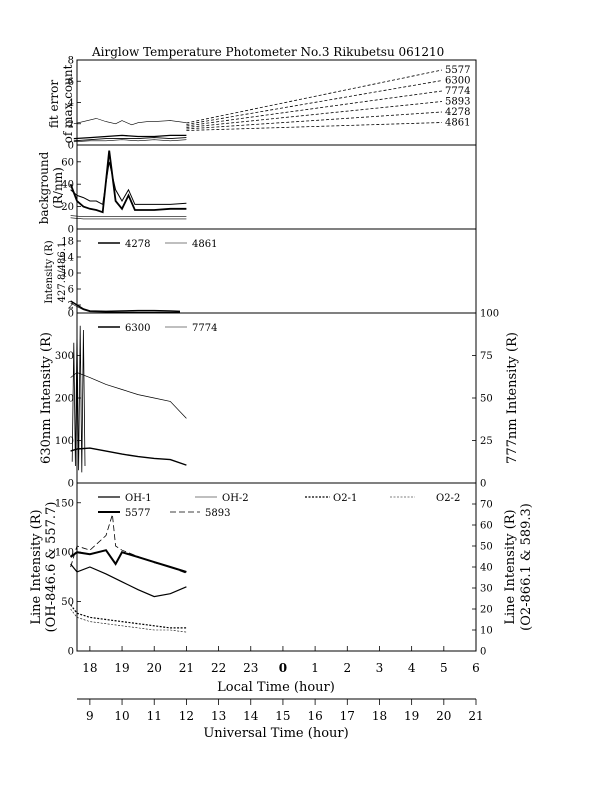 This screenshot has width=612, height=792. What do you see at coordinates (71, 314) in the screenshot?
I see `ytick-label-intensity-427-486-0: 0` at bounding box center [71, 314].